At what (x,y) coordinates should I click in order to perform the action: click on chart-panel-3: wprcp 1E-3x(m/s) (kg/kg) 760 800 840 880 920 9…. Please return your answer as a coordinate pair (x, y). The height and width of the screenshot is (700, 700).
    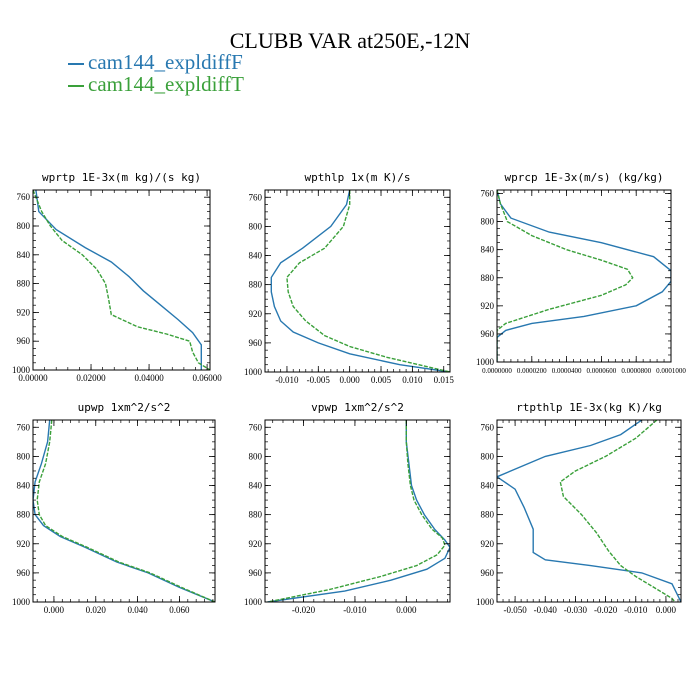
    Looking at the image, I should click on (581, 273).